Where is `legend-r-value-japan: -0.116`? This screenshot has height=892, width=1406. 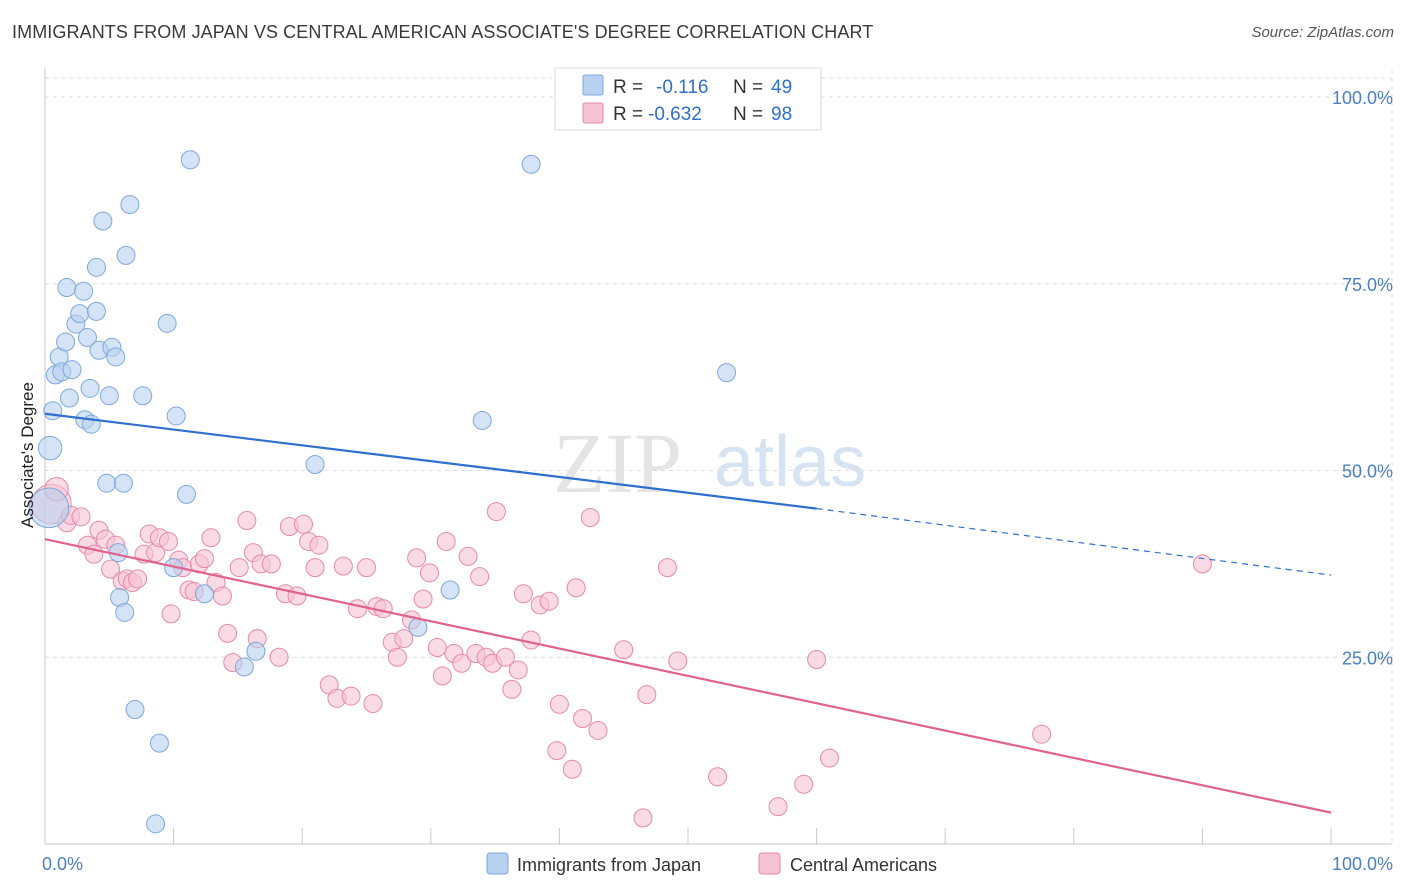
legend-r-value-japan: -0.116 is located at coordinates (682, 87).